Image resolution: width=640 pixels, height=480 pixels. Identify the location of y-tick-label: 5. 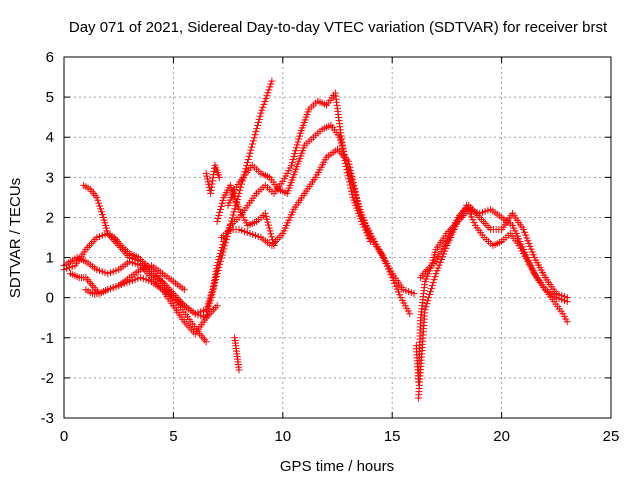
(50, 97).